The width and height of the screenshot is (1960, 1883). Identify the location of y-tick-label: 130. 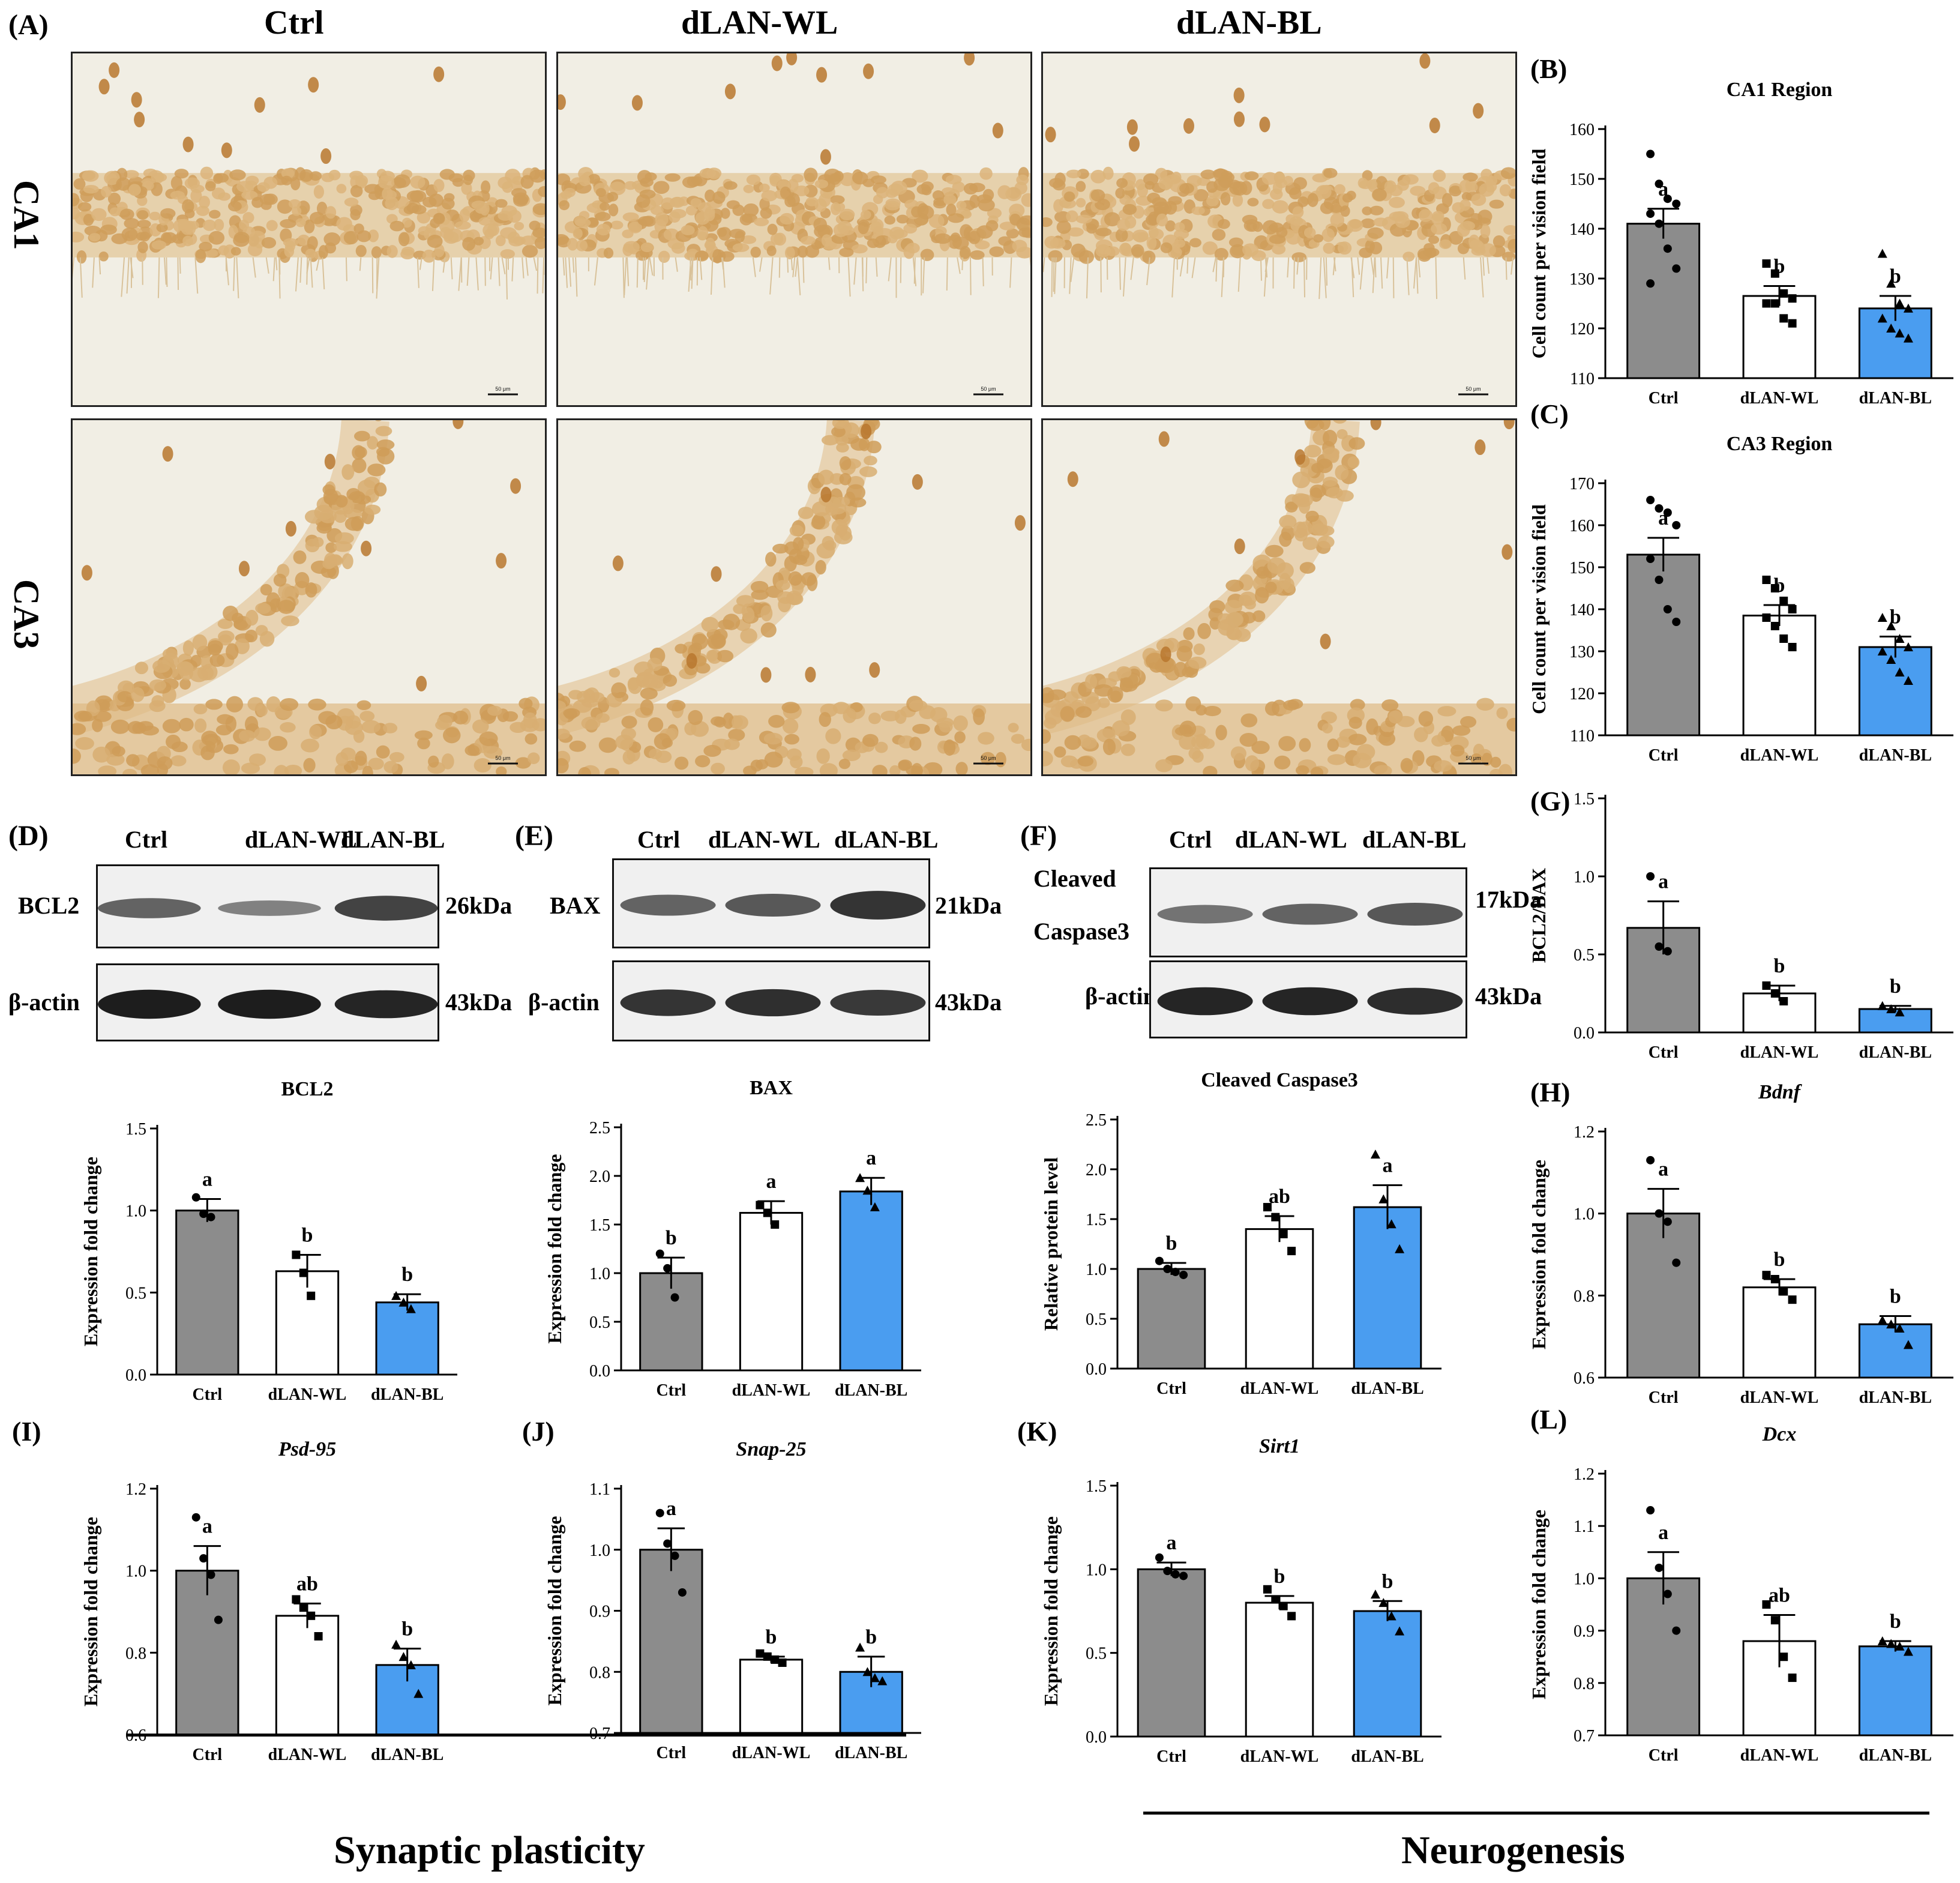
(1582, 280).